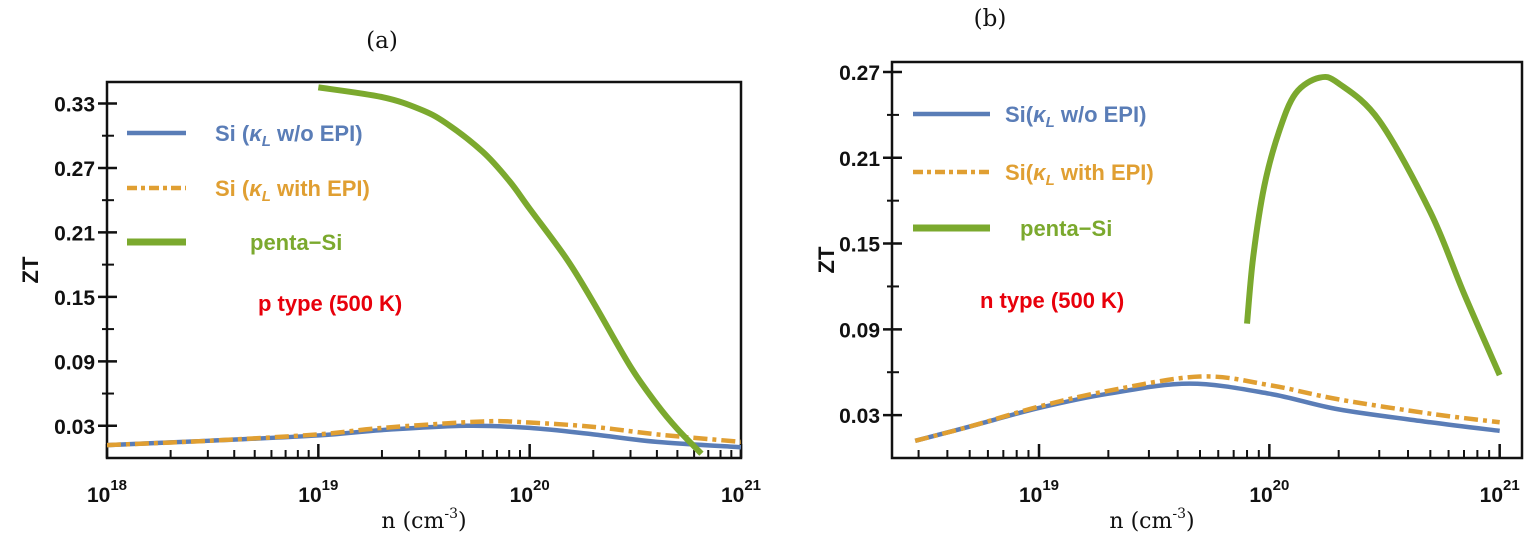 The width and height of the screenshot is (1535, 546). I want to click on legend-label: Si(κL with EPI), so click(1079, 174).